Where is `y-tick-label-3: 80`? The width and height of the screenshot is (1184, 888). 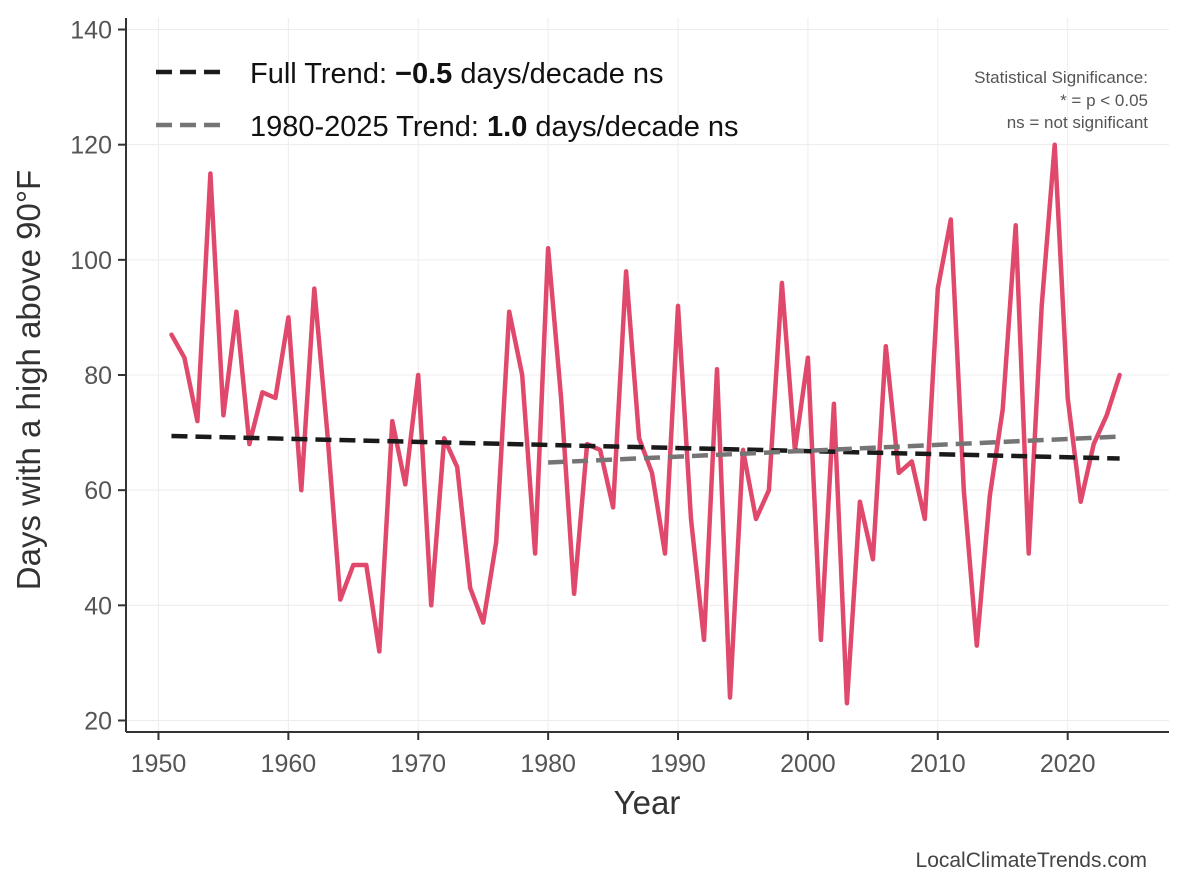
y-tick-label-3: 80 is located at coordinates (98, 376).